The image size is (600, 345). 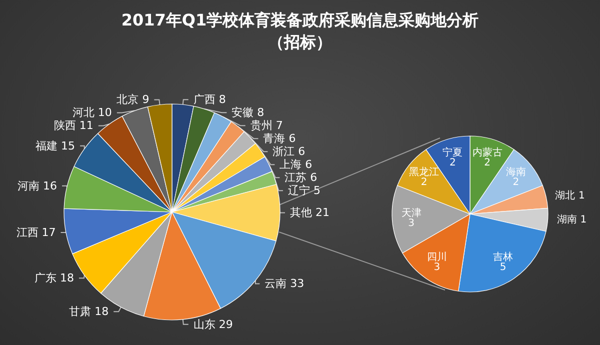 What do you see at coordinates (261, 125) in the screenshot?
I see `slice-label: 贵州` at bounding box center [261, 125].